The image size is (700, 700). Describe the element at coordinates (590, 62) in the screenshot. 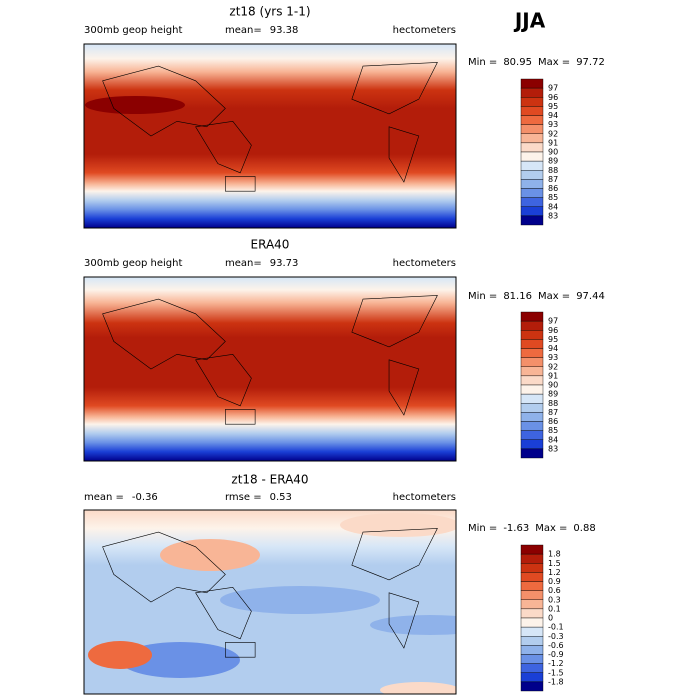

I see `max-value: 97.72` at that location.